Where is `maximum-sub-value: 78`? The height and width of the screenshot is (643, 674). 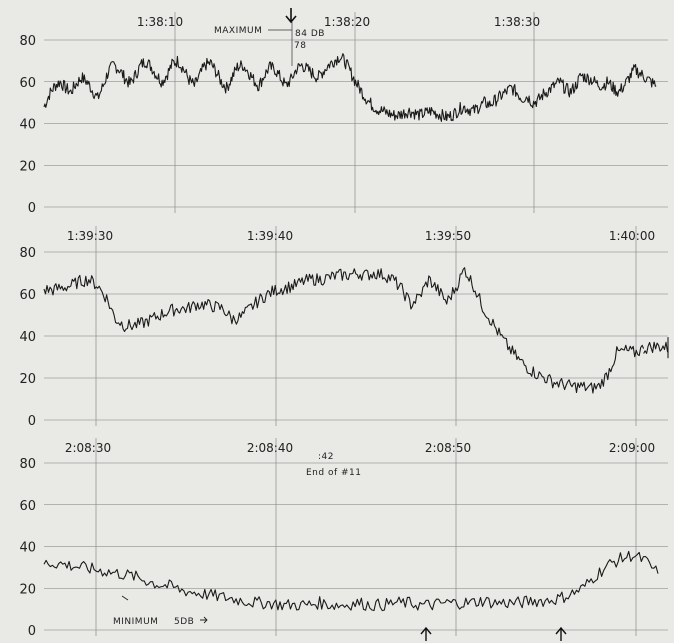
maximum-sub-value: 78 is located at coordinates (300, 46).